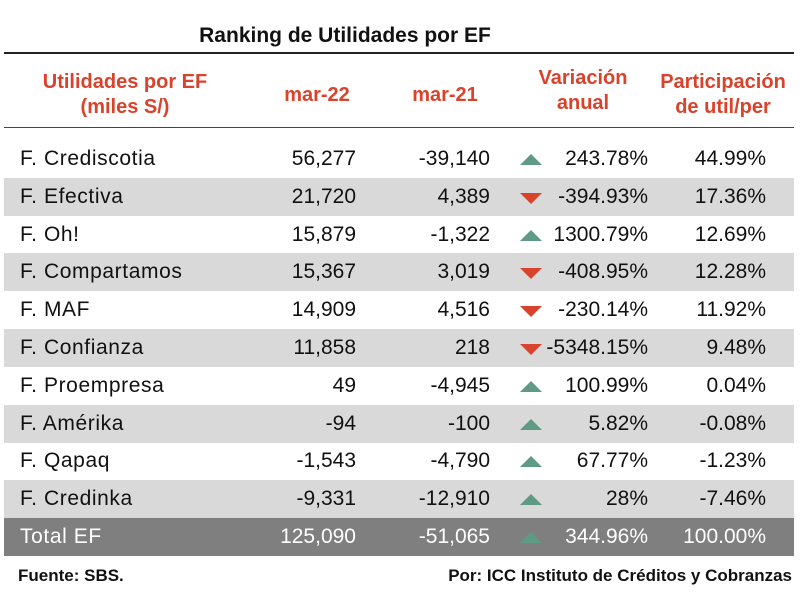 The image size is (800, 614). Describe the element at coordinates (323, 234) in the screenshot. I see `mar22-value-cell: 15,879` at that location.